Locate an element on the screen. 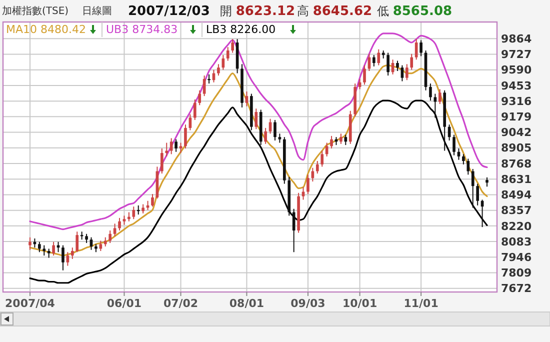 This screenshot has height=342, width=550. text: 2007/12/03 is located at coordinates (169, 11).